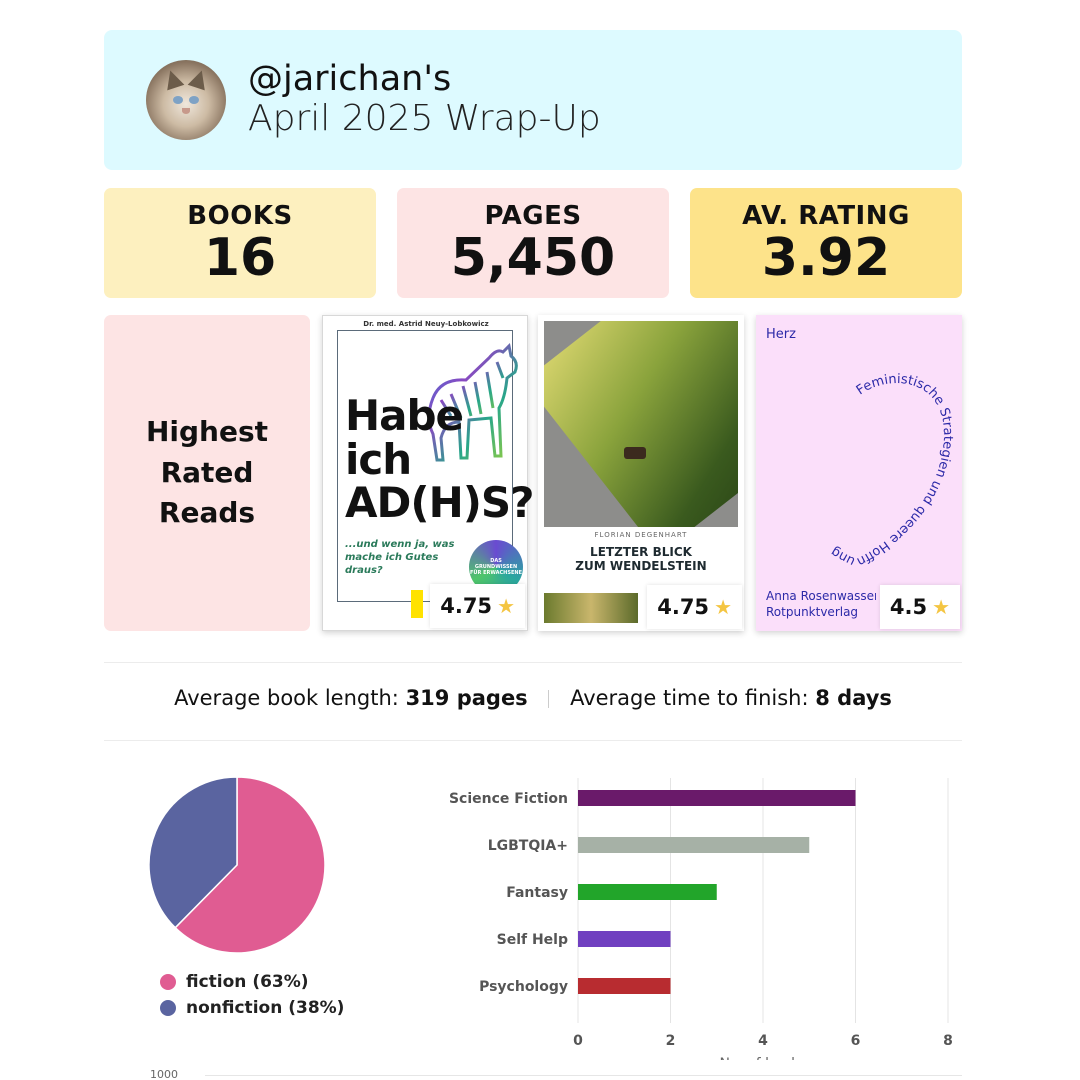 The height and width of the screenshot is (1080, 1080). I want to click on bar-science-fiction, so click(717, 798).